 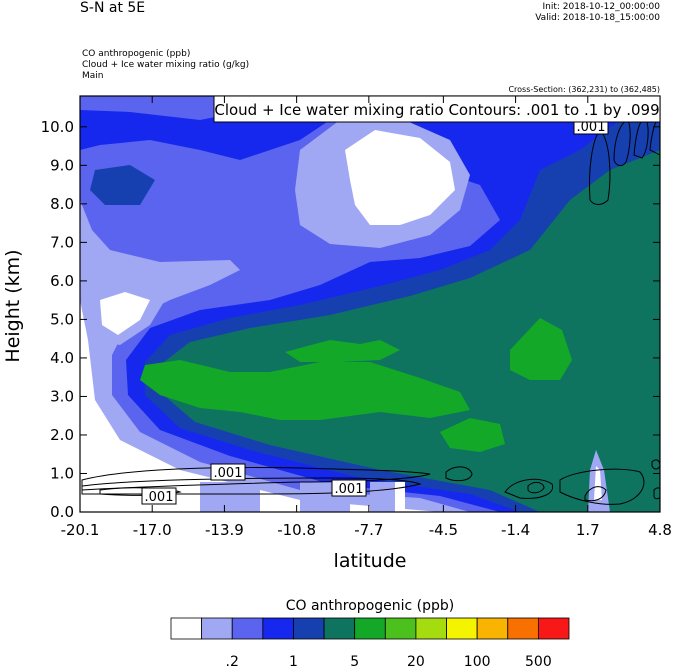 What do you see at coordinates (538, 661) in the screenshot?
I see `colorbar-tick-label: 500` at bounding box center [538, 661].